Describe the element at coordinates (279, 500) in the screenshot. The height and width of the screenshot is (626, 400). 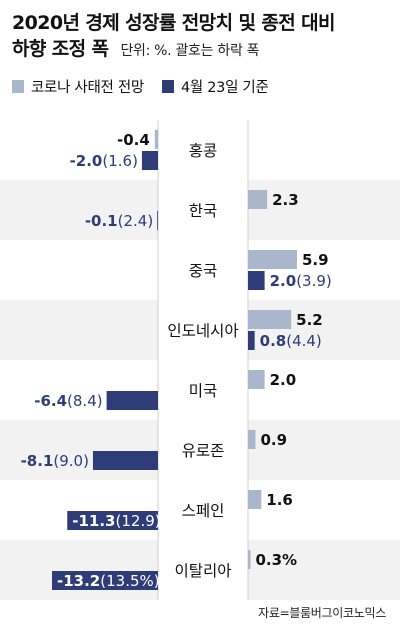
I see `data-label-series1: 1.6` at that location.